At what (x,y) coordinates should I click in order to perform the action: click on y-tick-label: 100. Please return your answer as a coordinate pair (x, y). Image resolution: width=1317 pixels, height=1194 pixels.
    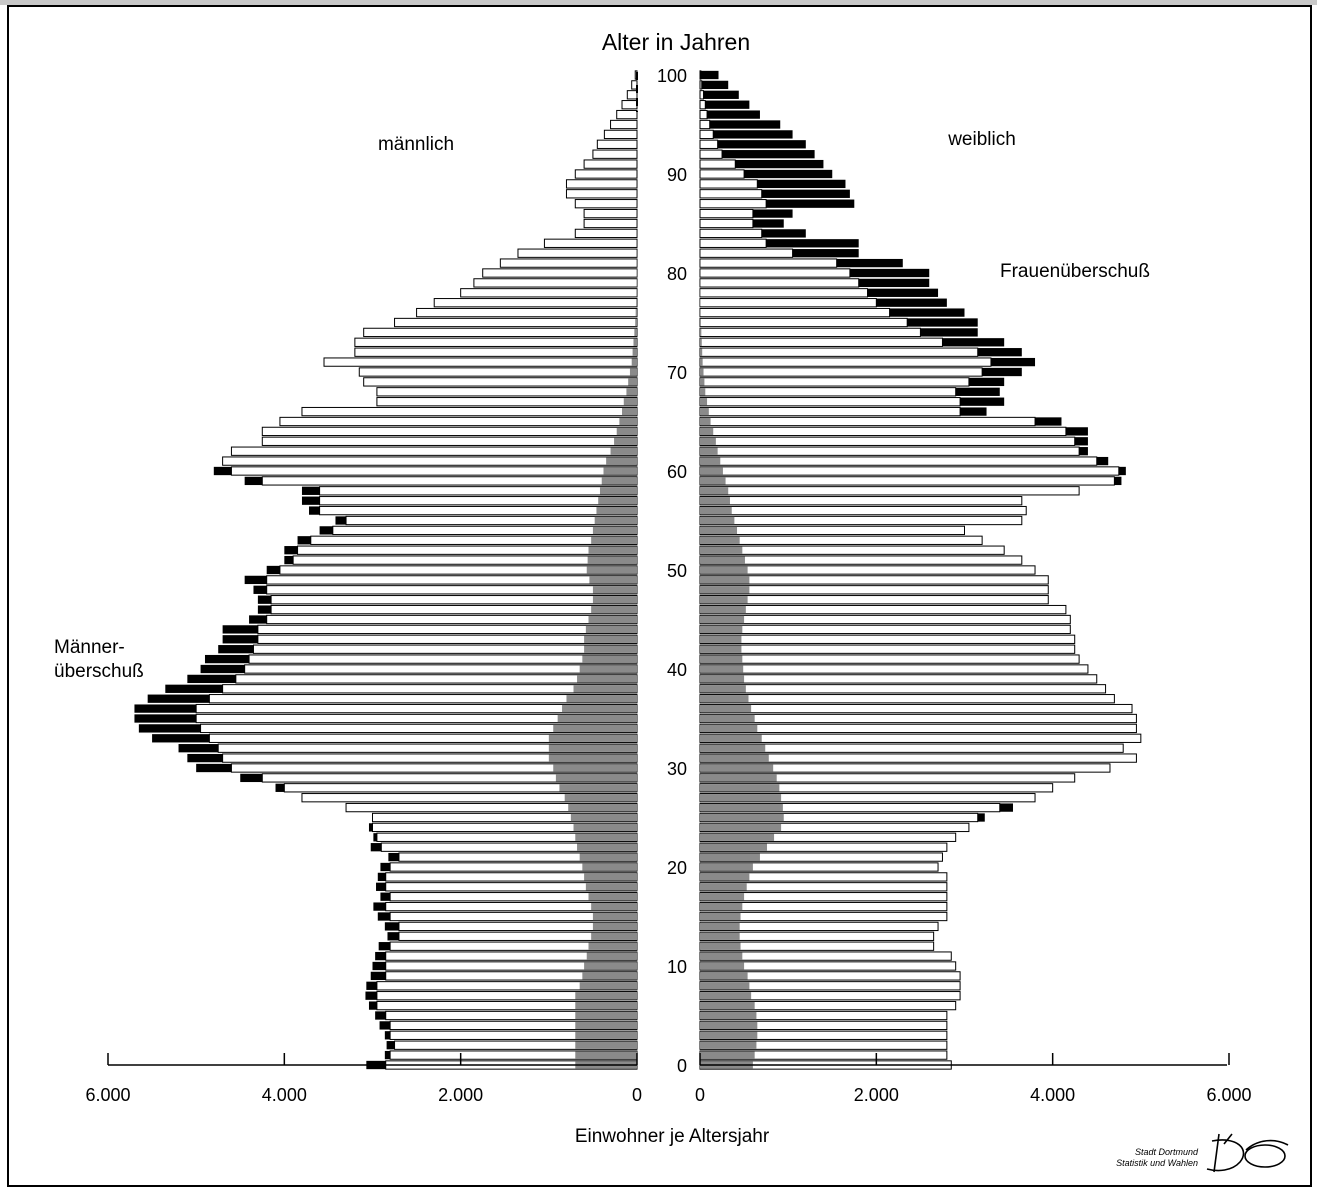
    Looking at the image, I should click on (672, 76).